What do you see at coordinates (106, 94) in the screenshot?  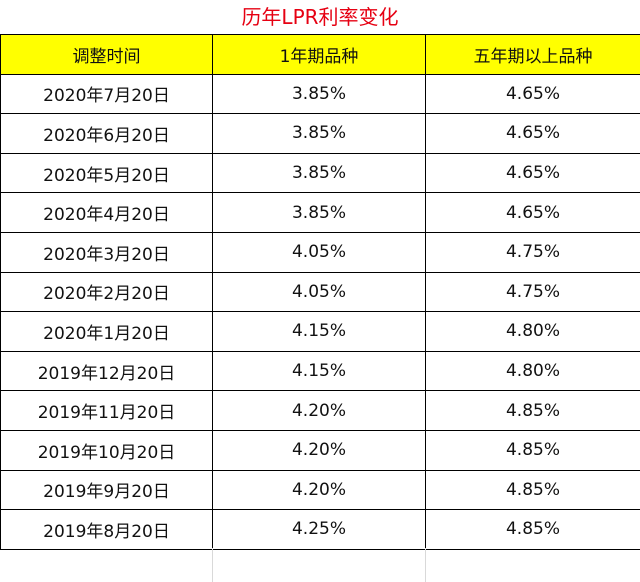 I see `cell-date: 2020年7月20日` at bounding box center [106, 94].